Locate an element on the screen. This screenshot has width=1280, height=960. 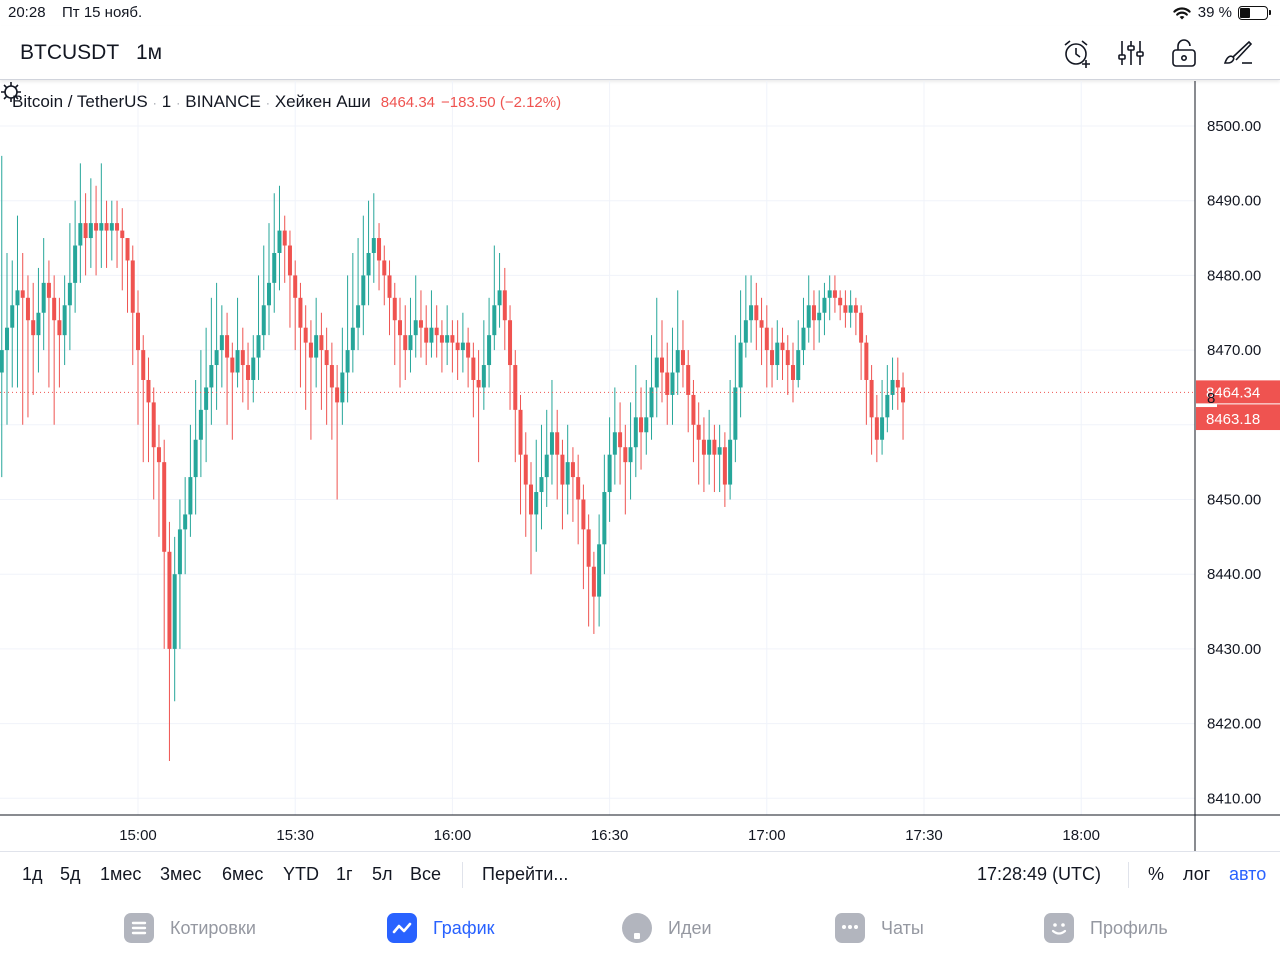
percent-toggle: % is located at coordinates (1156, 874).